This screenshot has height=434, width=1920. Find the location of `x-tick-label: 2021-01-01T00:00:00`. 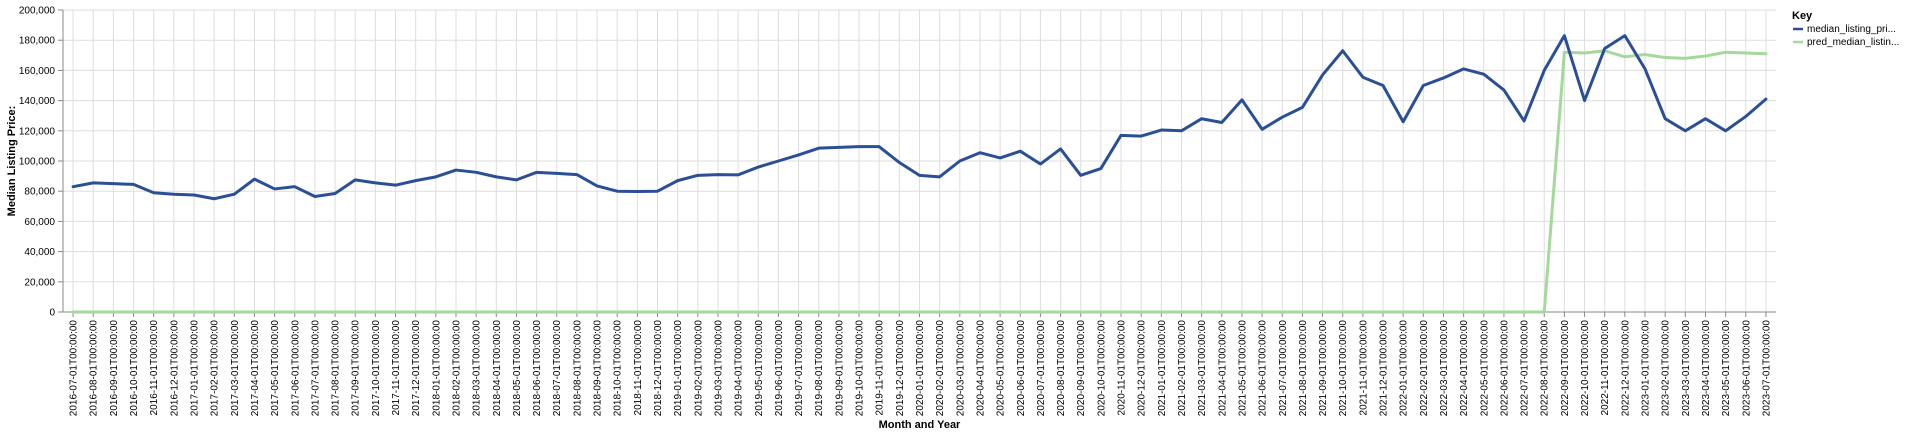

x-tick-label: 2021-01-01T00:00:00 is located at coordinates (1162, 368).